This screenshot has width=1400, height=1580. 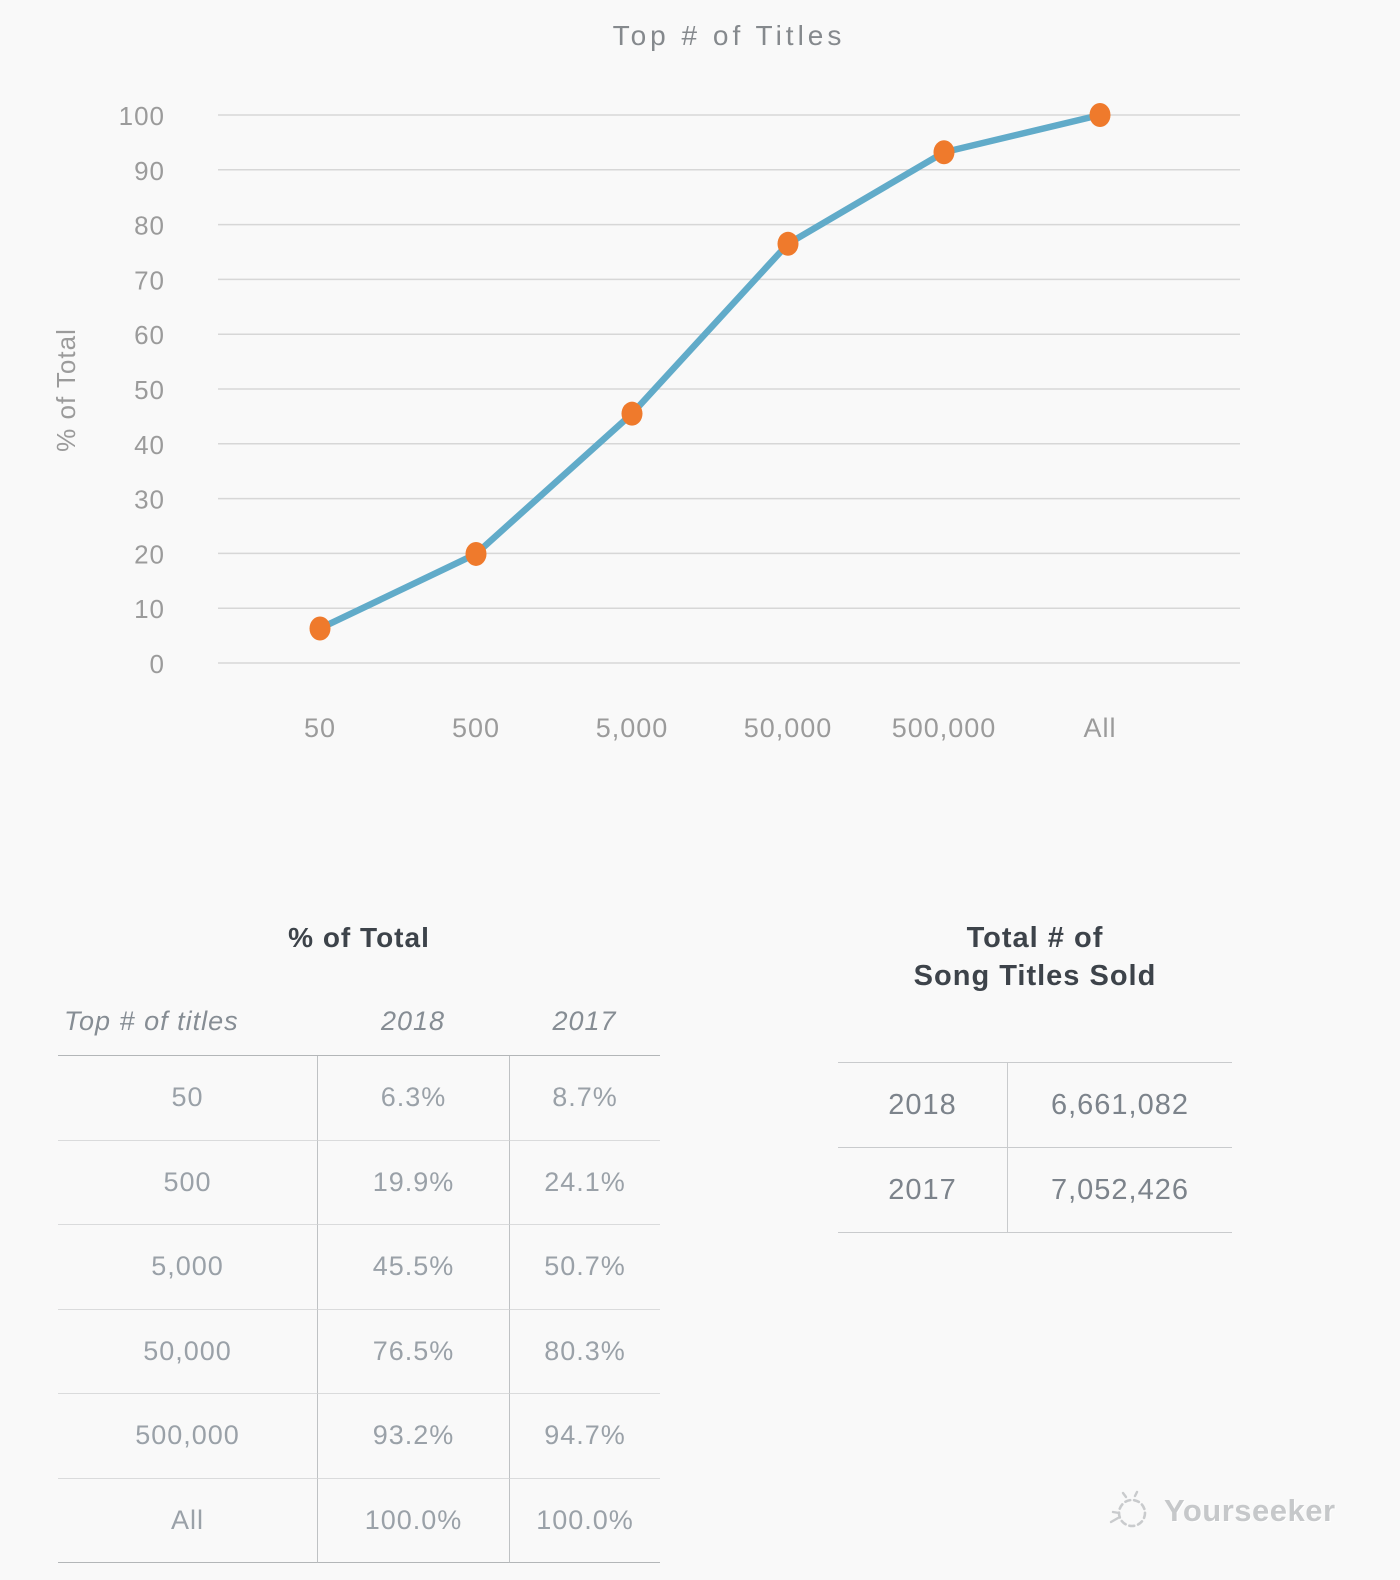 I want to click on table-cell: 500, so click(x=187, y=1183).